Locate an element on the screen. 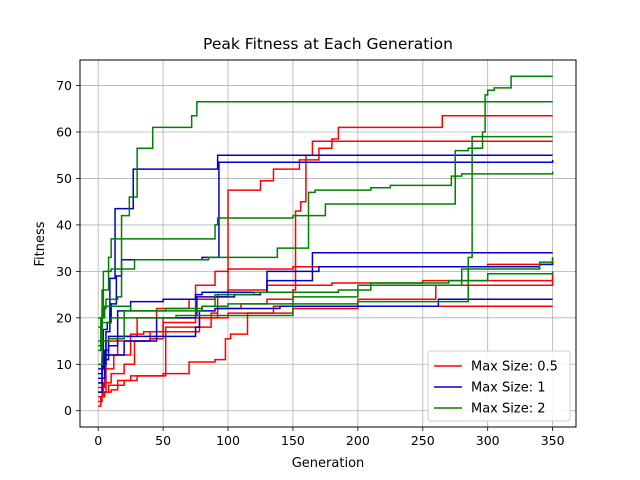 Image resolution: width=640 pixels, height=480 pixels. y-tick-label: 40 is located at coordinates (64, 224).